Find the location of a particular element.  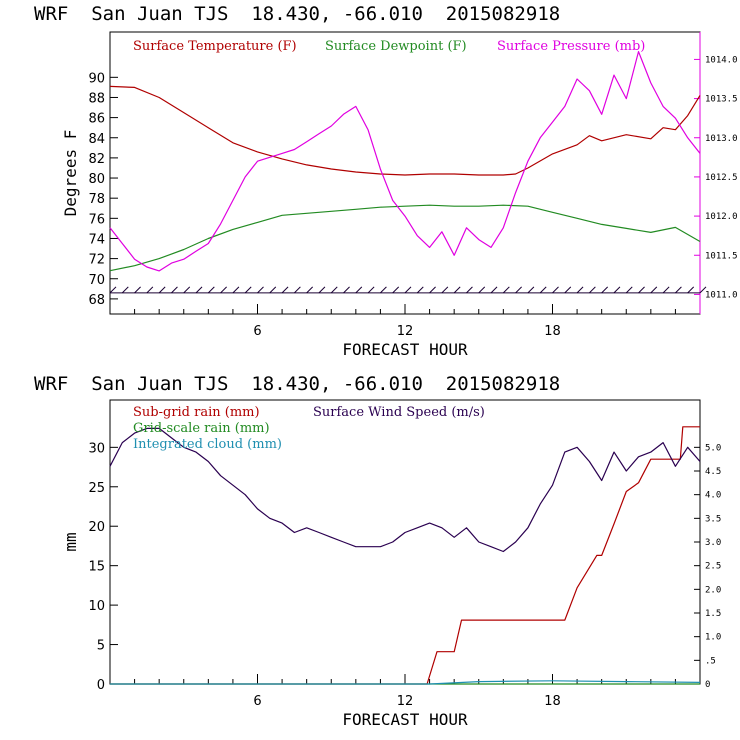

y-tick-label: 76 is located at coordinates (96, 219).